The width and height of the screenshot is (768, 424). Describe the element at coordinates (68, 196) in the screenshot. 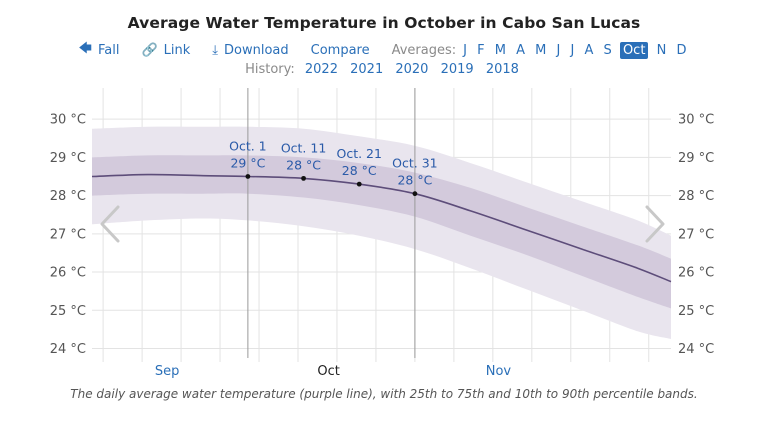

I see `y-tick-label-left: 28 °C` at that location.